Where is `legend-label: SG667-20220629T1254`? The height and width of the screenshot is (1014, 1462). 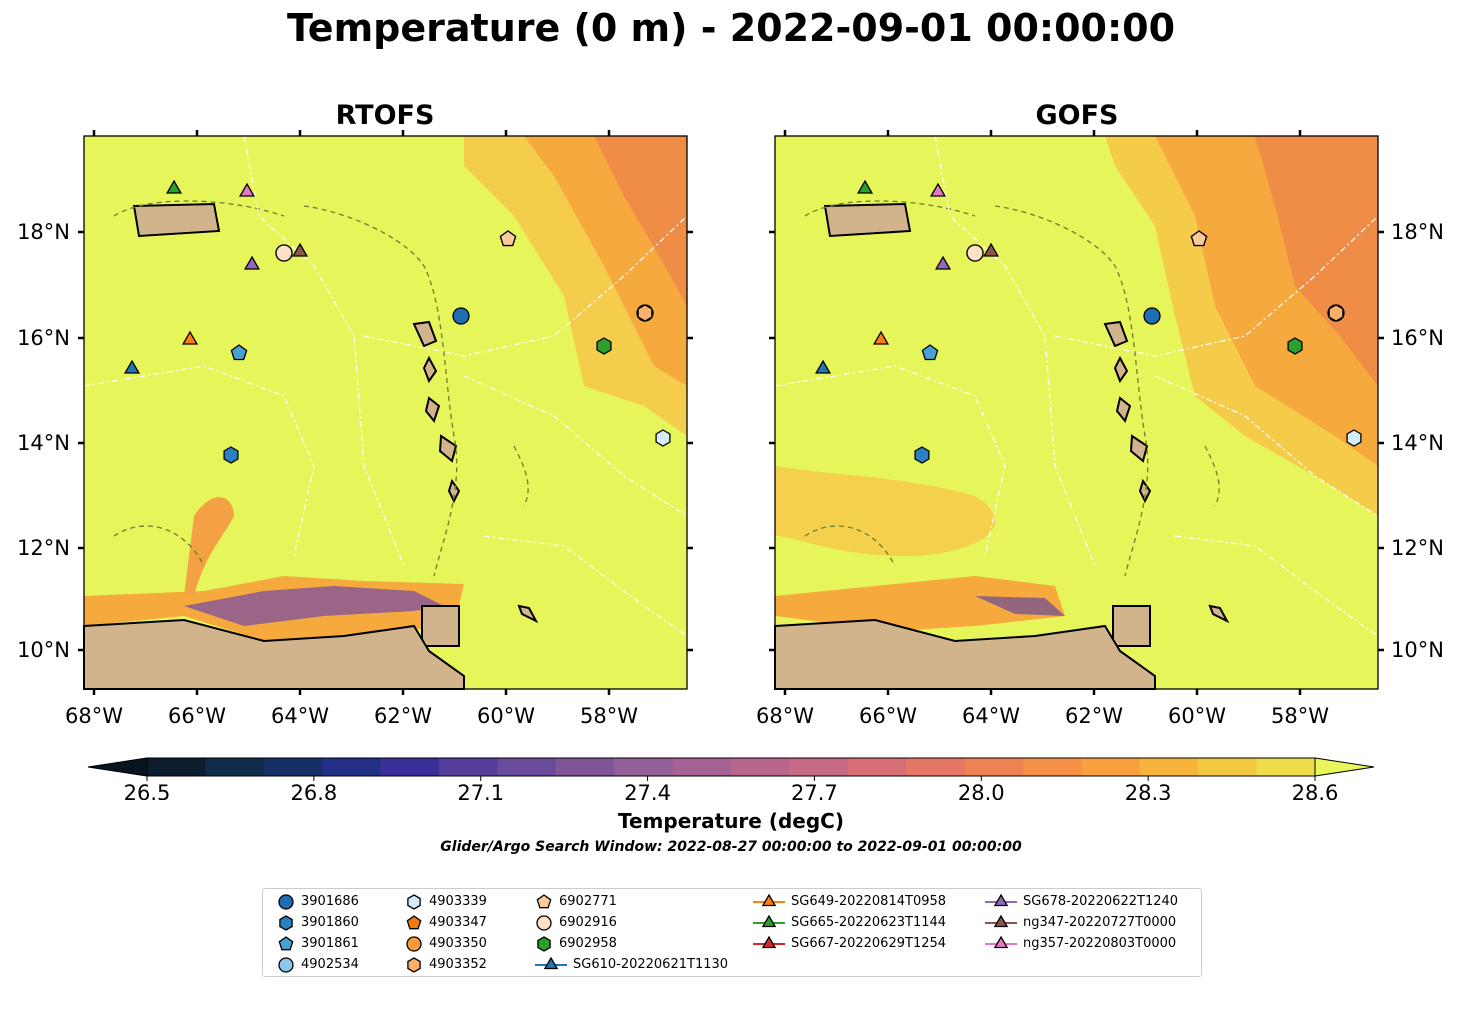
legend-label: SG667-20220629T1254 is located at coordinates (869, 943).